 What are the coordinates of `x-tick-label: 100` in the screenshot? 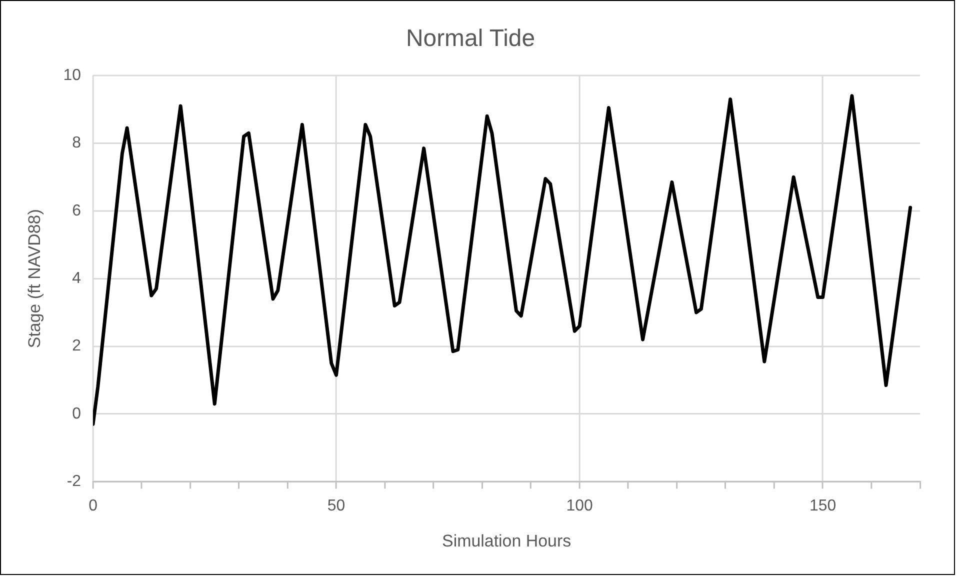 It's located at (579, 506).